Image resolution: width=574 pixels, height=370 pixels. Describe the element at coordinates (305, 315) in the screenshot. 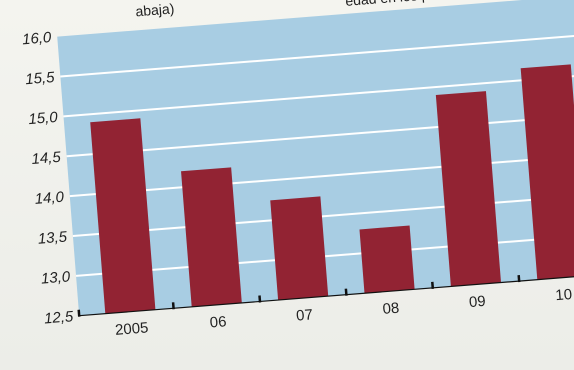

I see `x-tick-label: 07` at that location.